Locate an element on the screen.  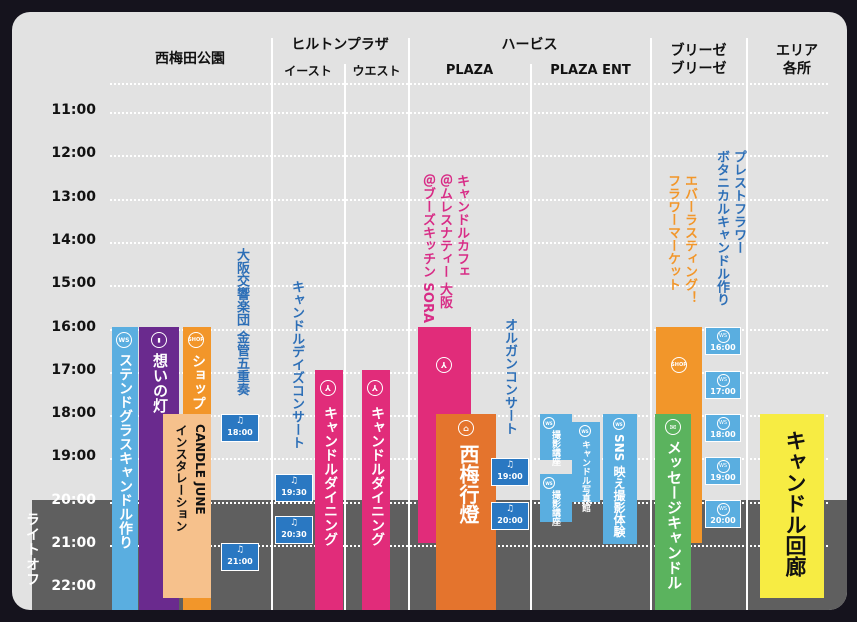
concert-1930-tag: ♫ 19:30 is located at coordinates (294, 488).